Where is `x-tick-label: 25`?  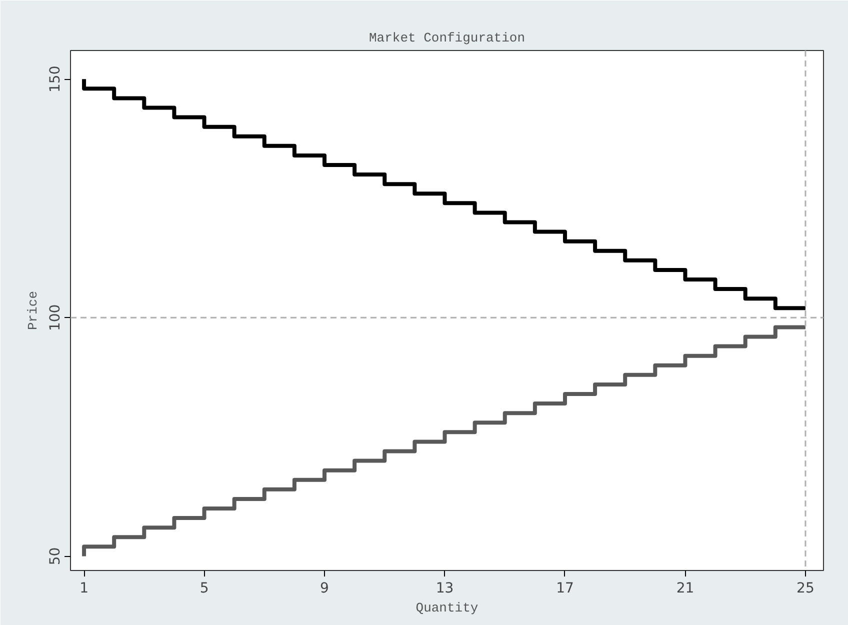
x-tick-label: 25 is located at coordinates (805, 588).